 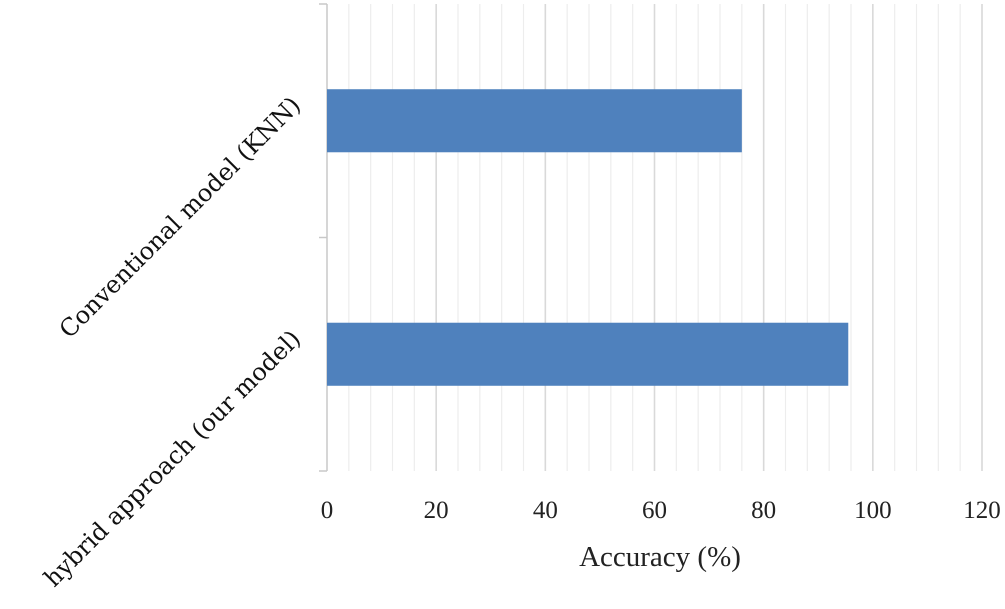 I want to click on category-label-0: Conventional model (KNN), so click(x=180, y=217).